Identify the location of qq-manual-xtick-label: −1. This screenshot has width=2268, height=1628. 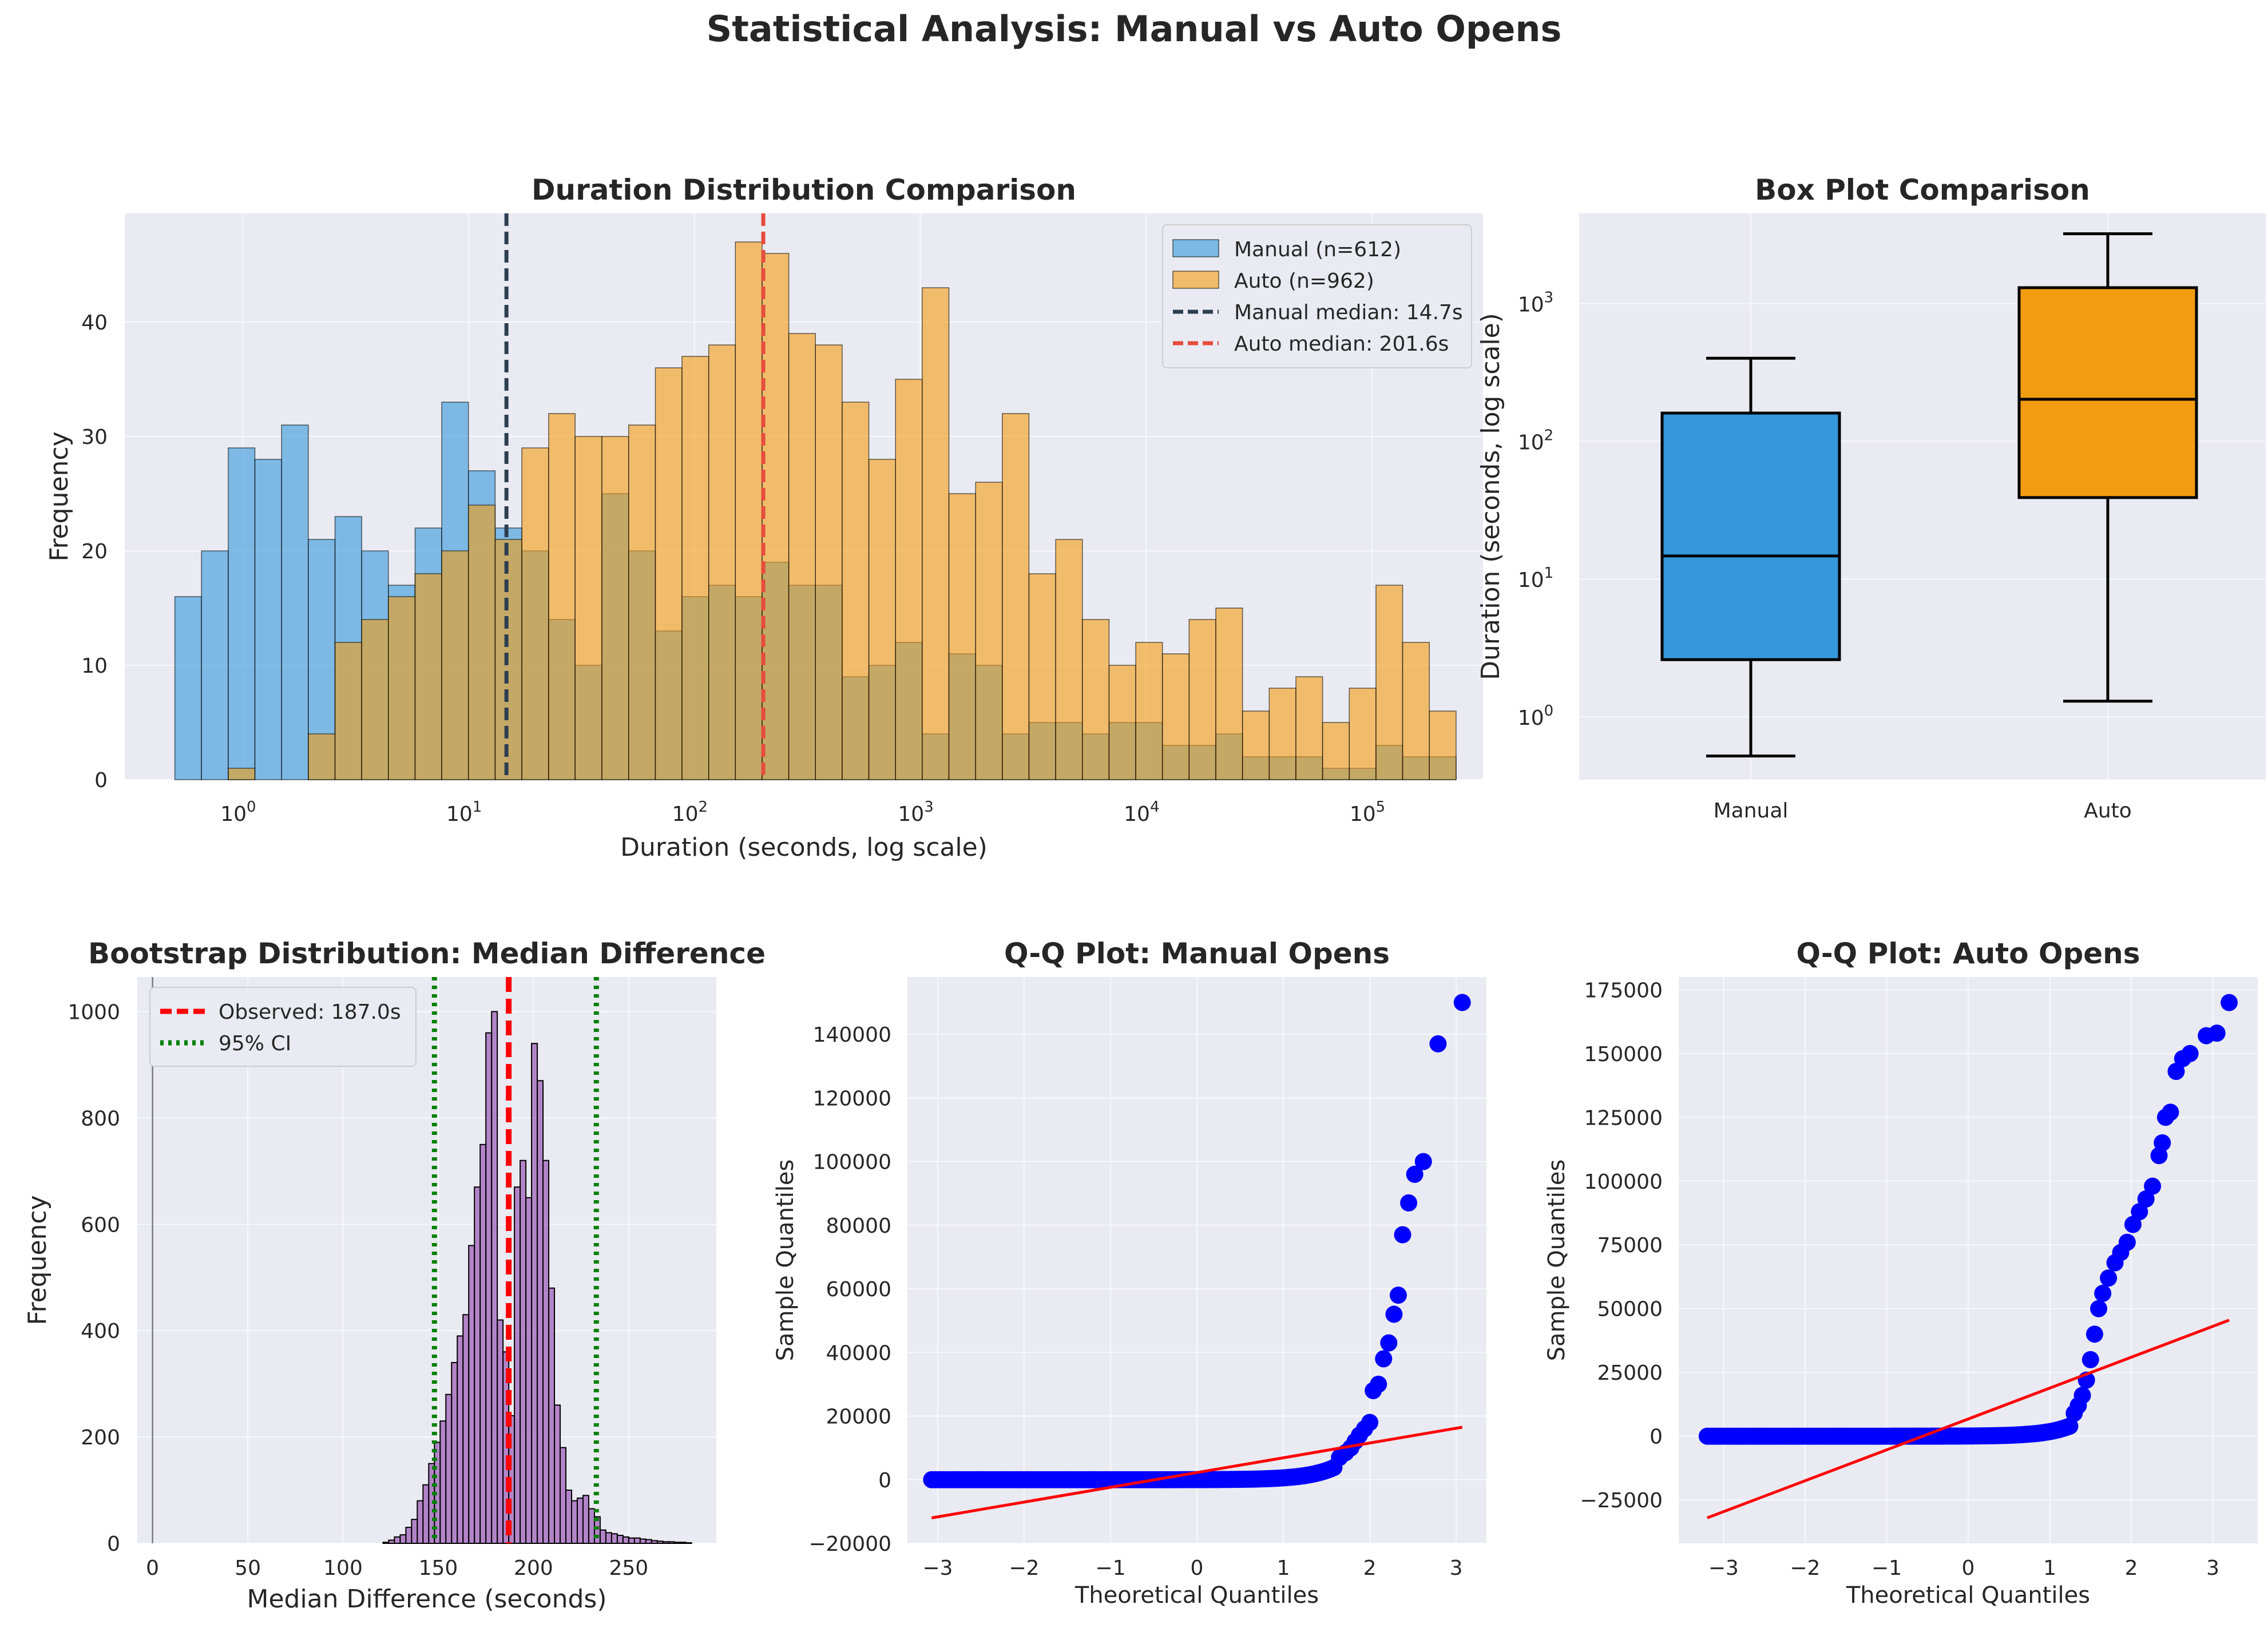
(1110, 1568).